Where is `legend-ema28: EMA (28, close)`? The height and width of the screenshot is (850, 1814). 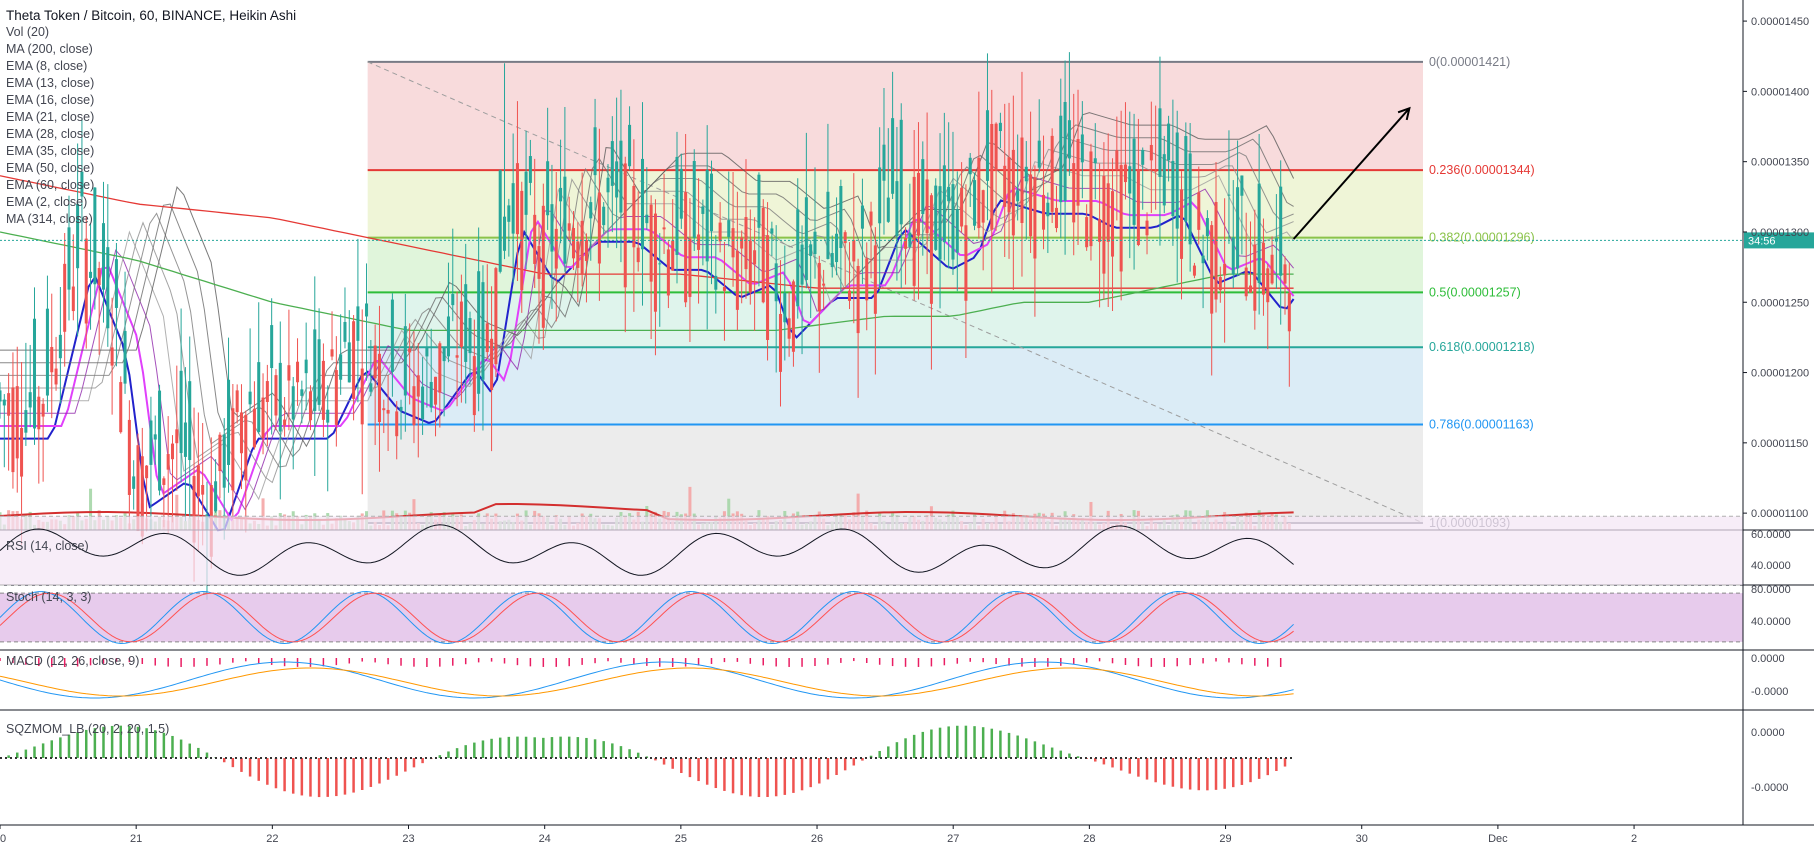 legend-ema28: EMA (28, close) is located at coordinates (50, 134).